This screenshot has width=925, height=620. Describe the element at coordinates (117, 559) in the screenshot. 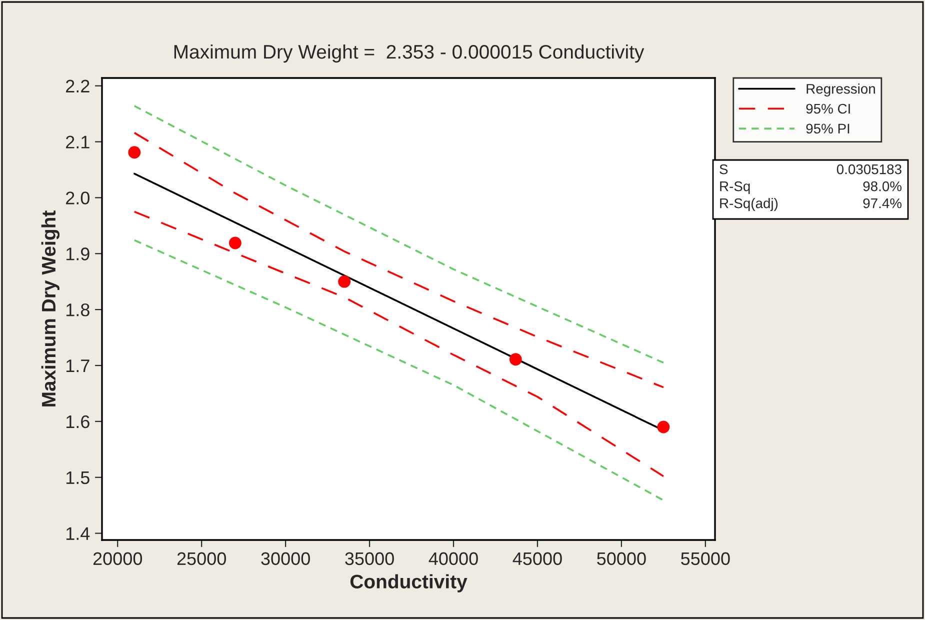

I see `x-tick-label: 20000` at that location.